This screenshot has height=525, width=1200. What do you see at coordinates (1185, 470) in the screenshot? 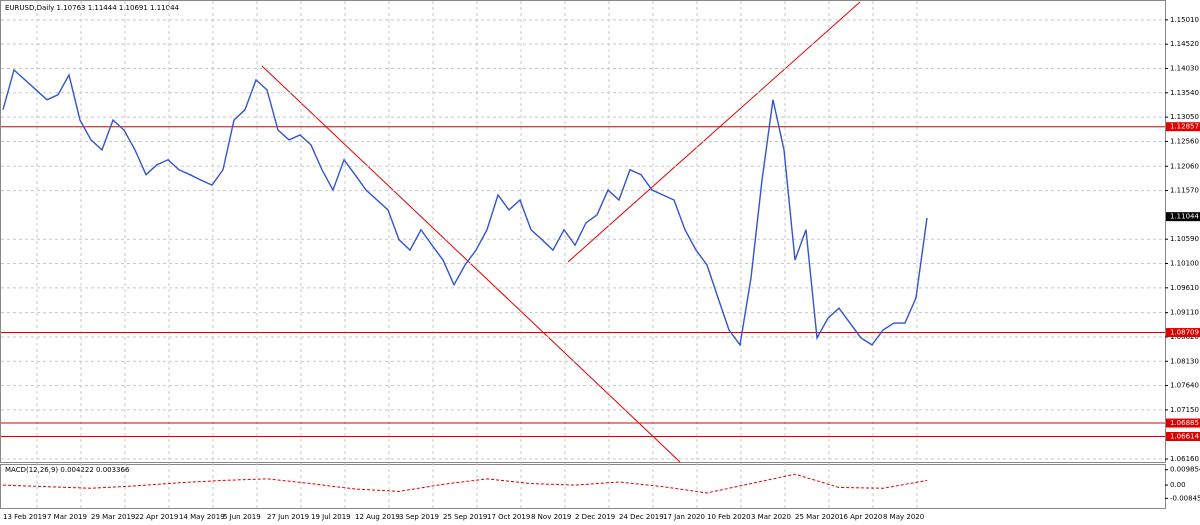
I see `y-tick-label: 0.009854` at bounding box center [1185, 470].